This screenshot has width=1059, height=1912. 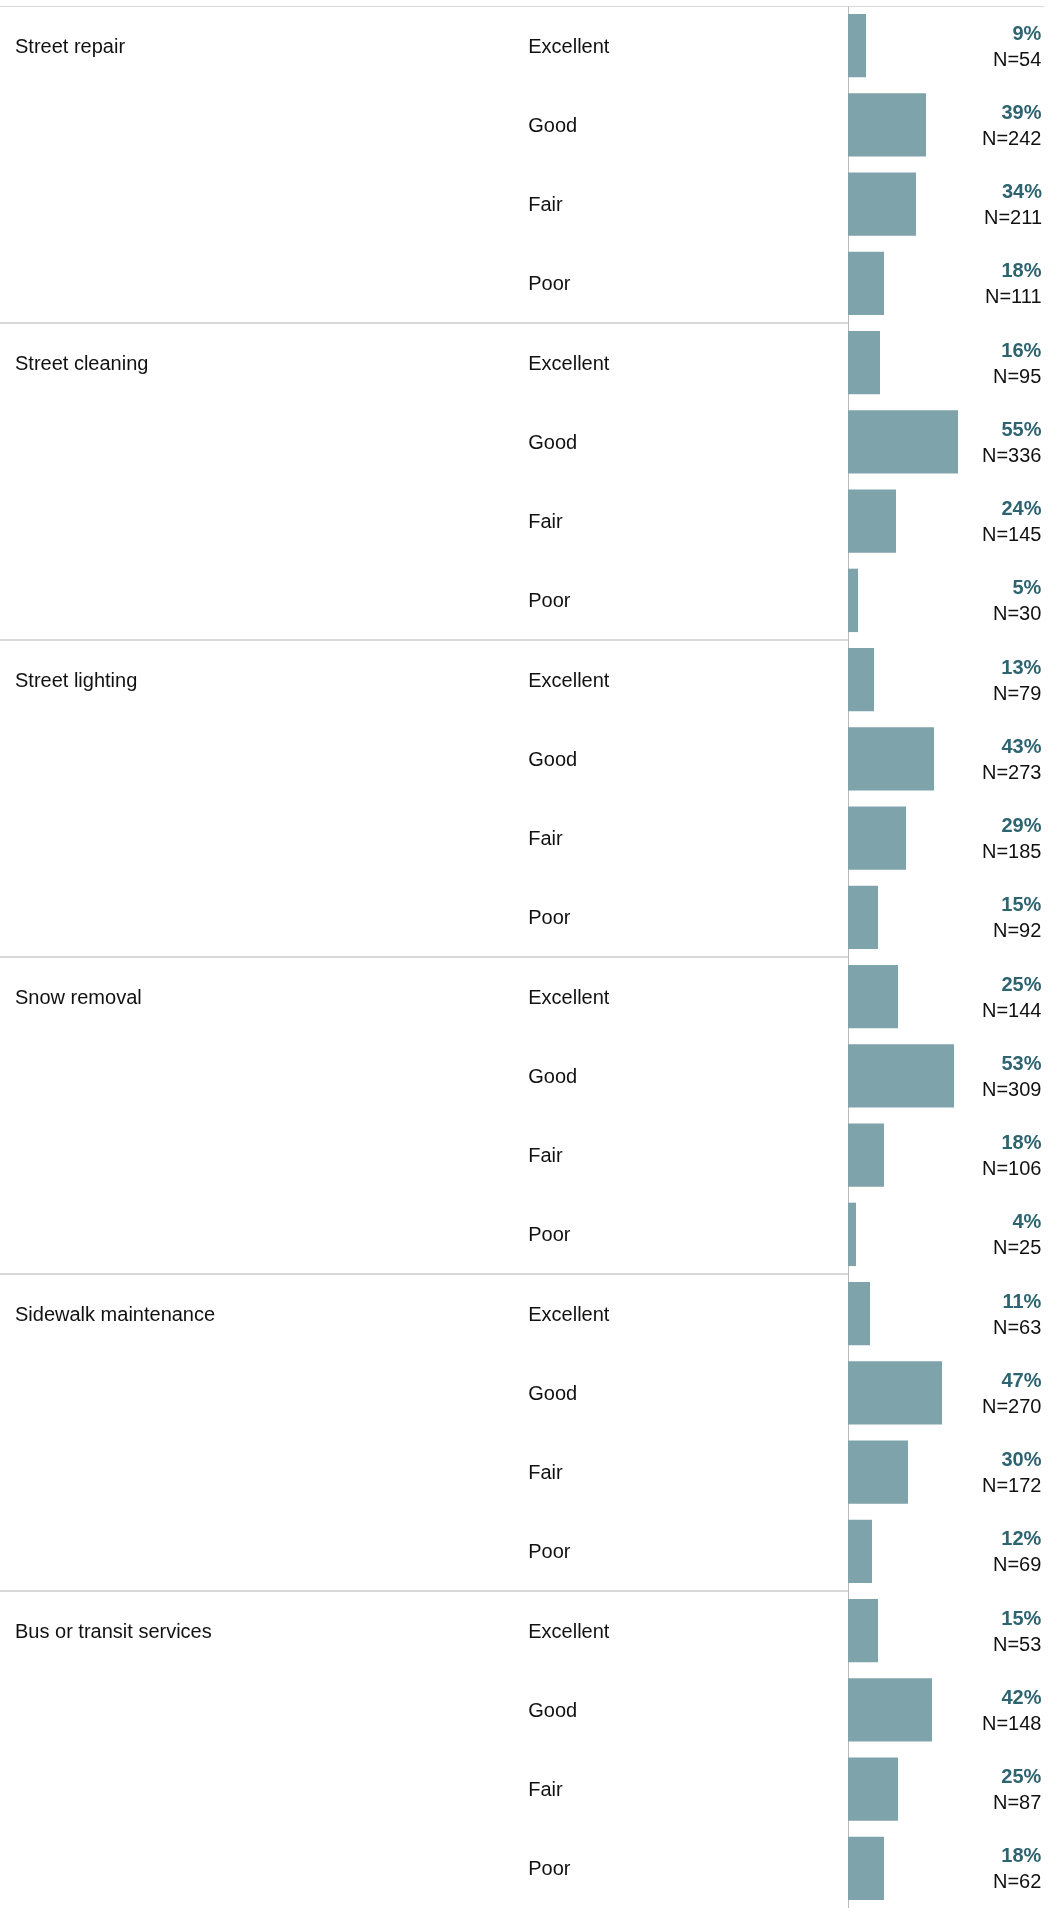 What do you see at coordinates (1017, 680) in the screenshot?
I see `data-label: 13% N=79` at bounding box center [1017, 680].